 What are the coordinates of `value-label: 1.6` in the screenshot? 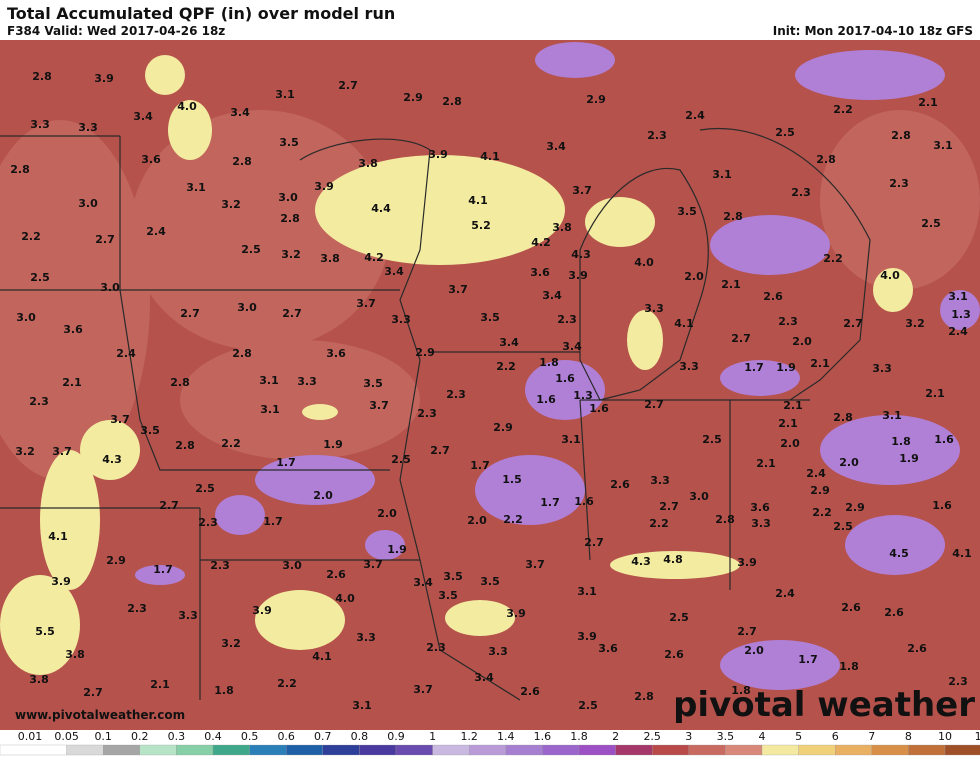 It's located at (942, 505).